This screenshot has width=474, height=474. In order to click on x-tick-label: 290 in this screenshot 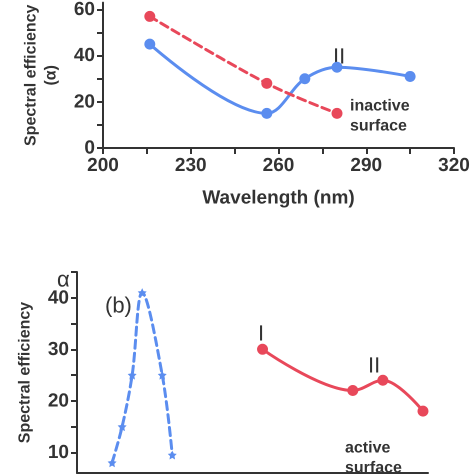, I will do `click(366, 165)`.